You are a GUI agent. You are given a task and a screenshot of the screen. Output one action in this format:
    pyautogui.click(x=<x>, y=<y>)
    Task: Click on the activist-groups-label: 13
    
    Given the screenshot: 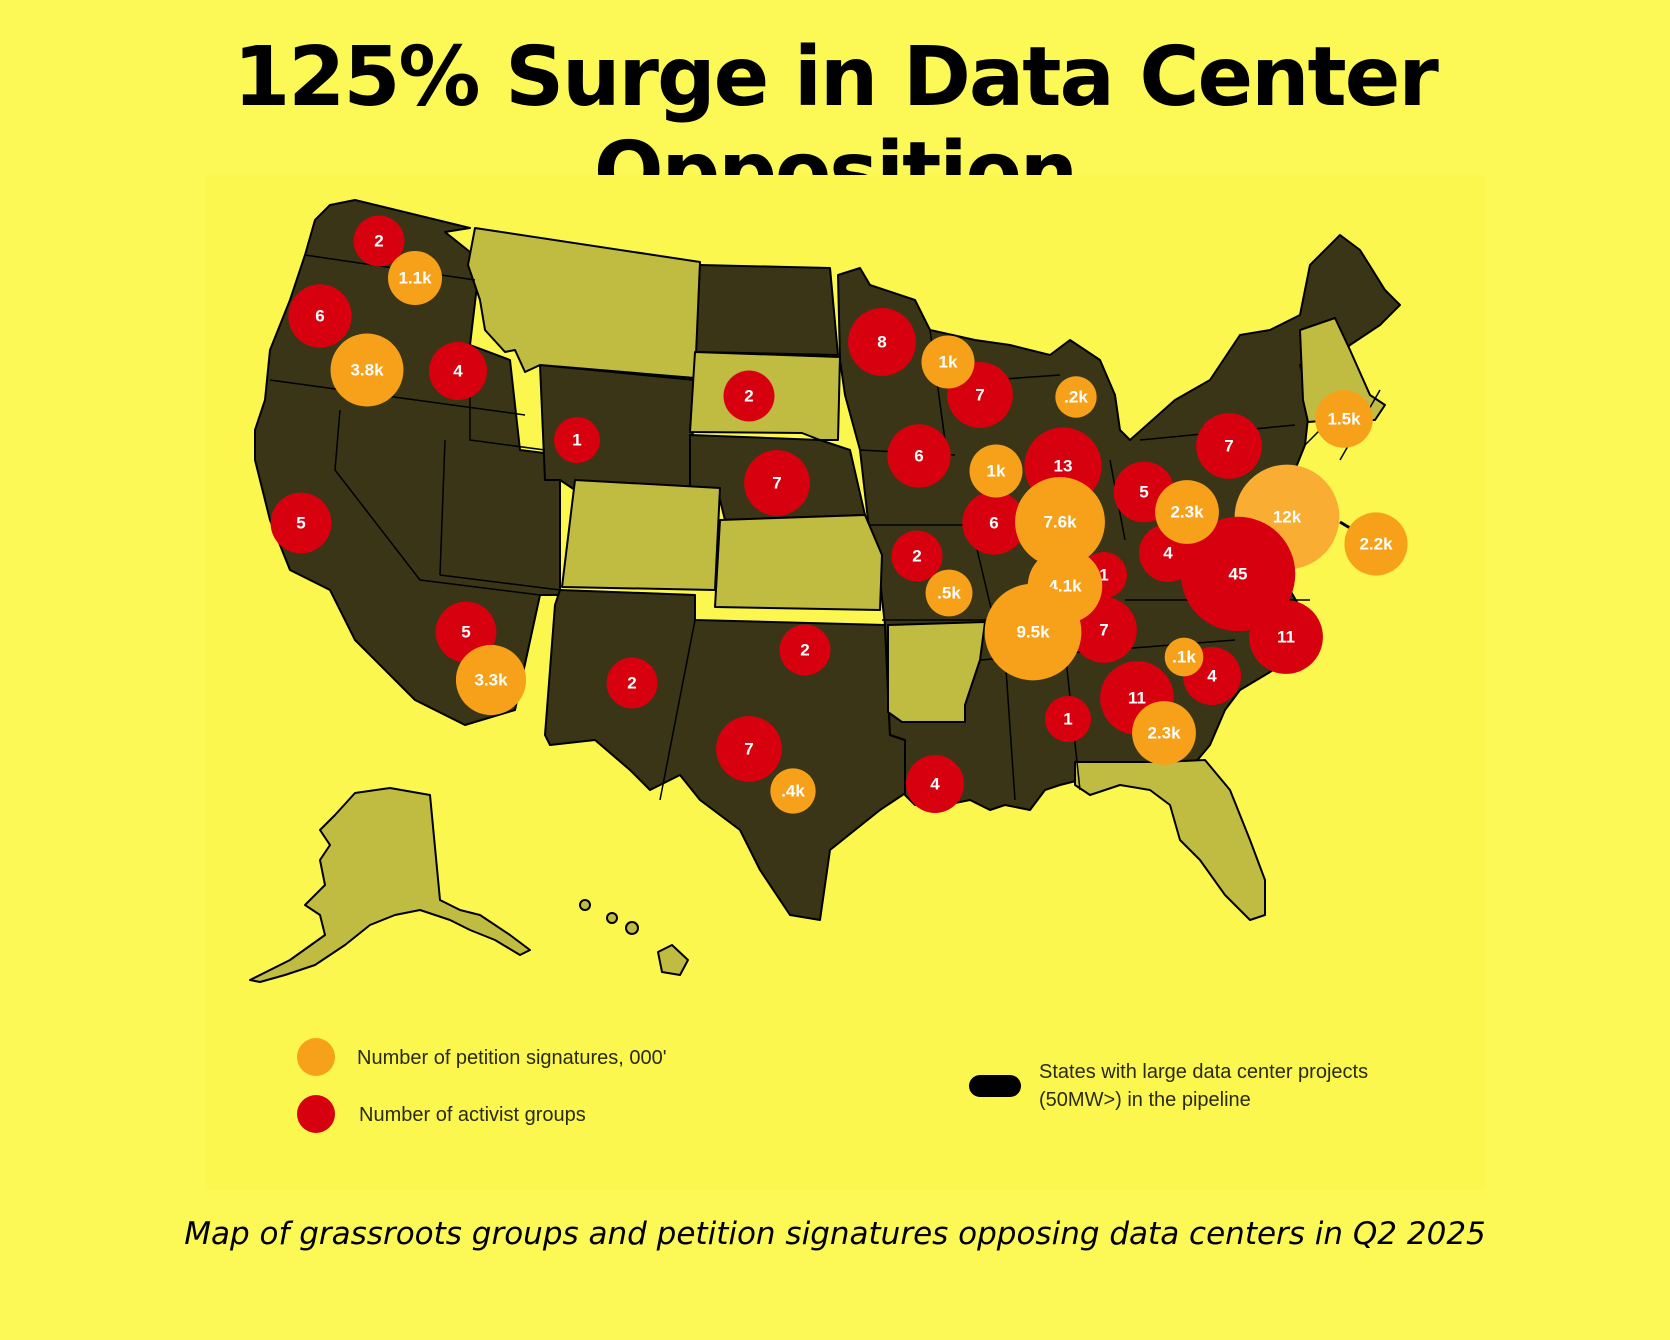 What is the action you would take?
    pyautogui.click(x=1063, y=466)
    